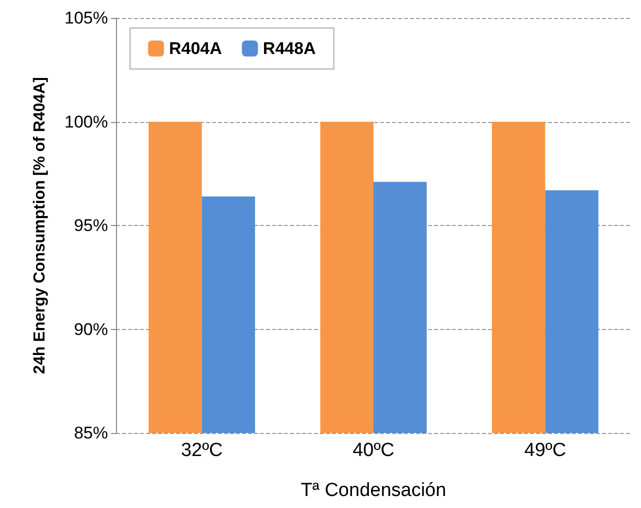  What do you see at coordinates (373, 450) in the screenshot?
I see `x-tick-label: 40ºC` at bounding box center [373, 450].